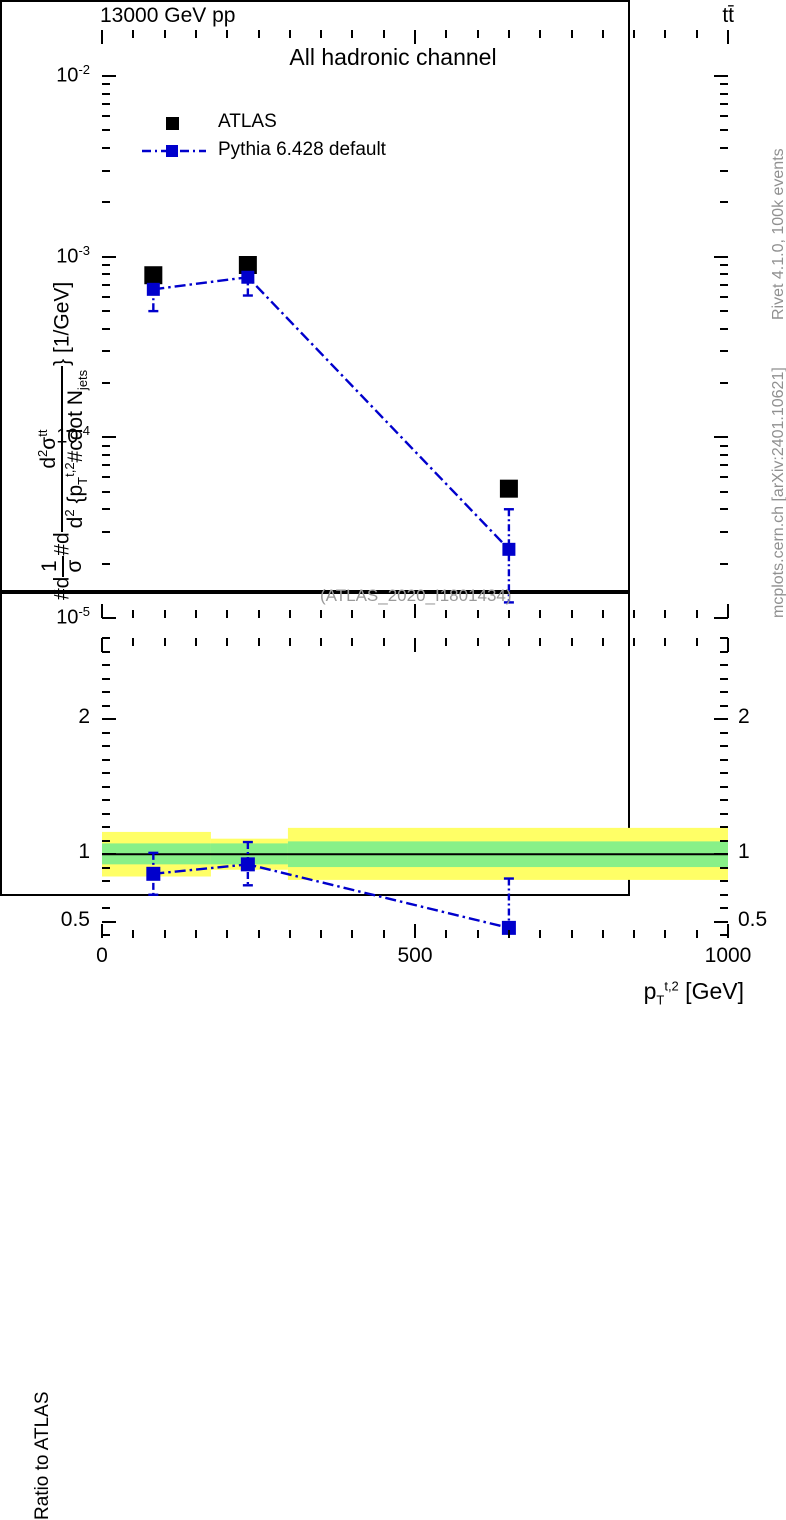 The width and height of the screenshot is (786, 1520). What do you see at coordinates (60, 852) in the screenshot?
I see `ratio-y-tick-label-left: 1` at bounding box center [60, 852].